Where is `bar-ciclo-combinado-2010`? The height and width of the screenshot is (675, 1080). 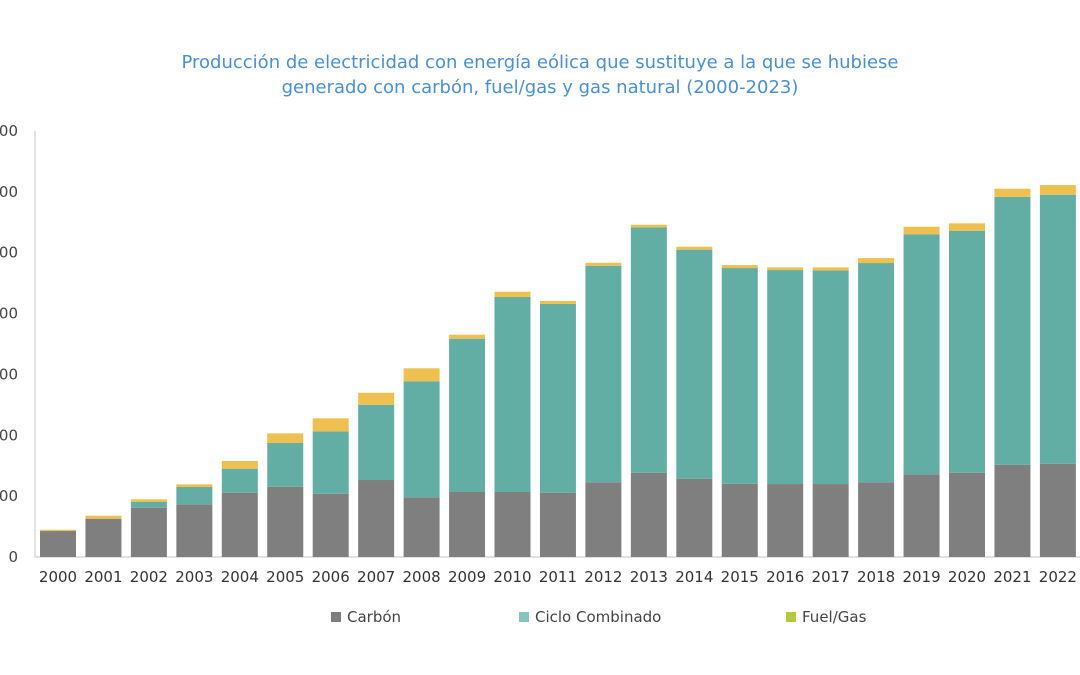 bar-ciclo-combinado-2010 is located at coordinates (512, 395).